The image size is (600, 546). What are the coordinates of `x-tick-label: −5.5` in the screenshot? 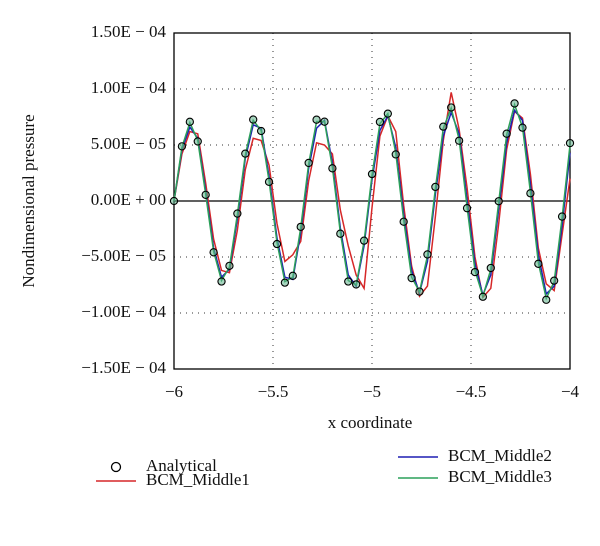 It's located at (273, 391).